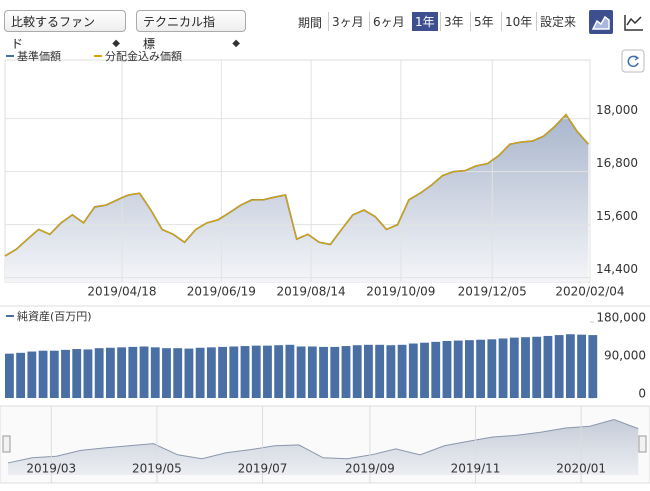 This screenshot has width=650, height=491. Describe the element at coordinates (191, 32) in the screenshot. I see `technical-select: テクニカル指標` at that location.